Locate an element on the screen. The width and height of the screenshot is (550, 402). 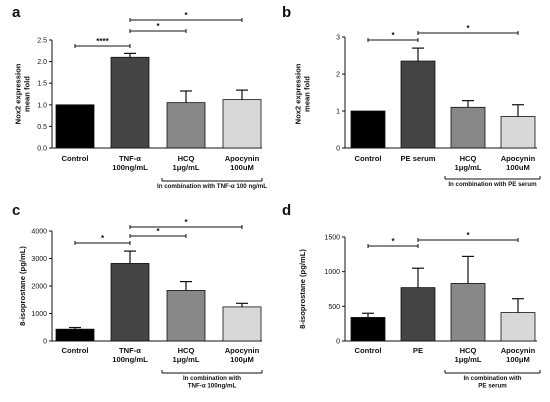
category-label: PE is located at coordinates (418, 350).